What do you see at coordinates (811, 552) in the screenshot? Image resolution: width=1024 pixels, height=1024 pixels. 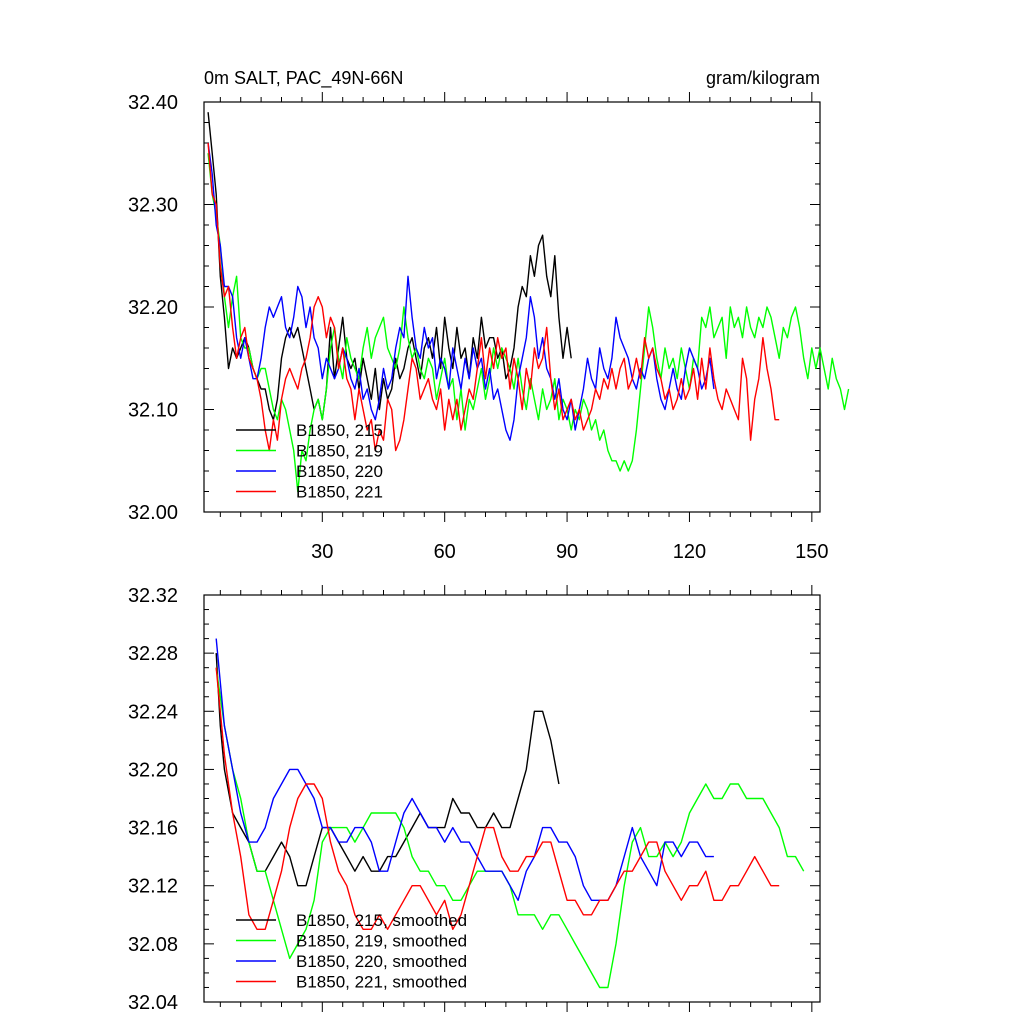 I see `x-tick-label: 150` at bounding box center [811, 552].